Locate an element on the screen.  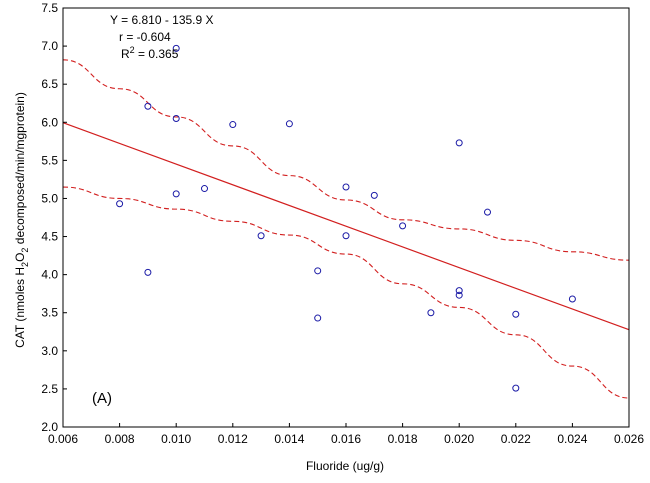
y-tick-label: 4.5 is located at coordinates (49, 237).